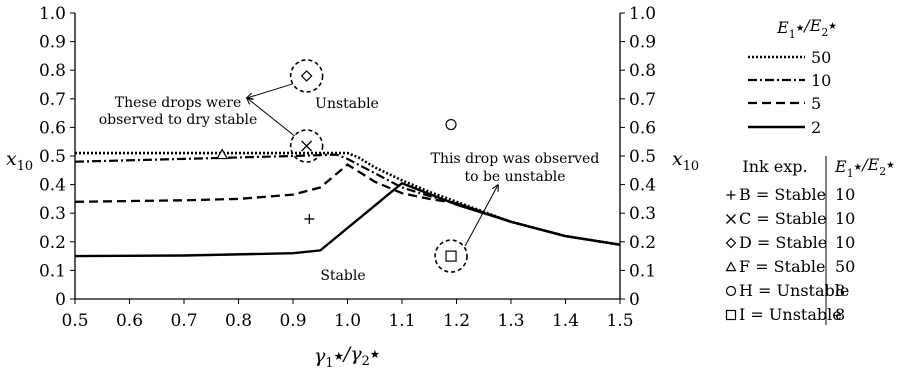 The height and width of the screenshot is (369, 909). What do you see at coordinates (783, 242) in the screenshot?
I see `ink-table-row-label: D = Stable` at bounding box center [783, 242].